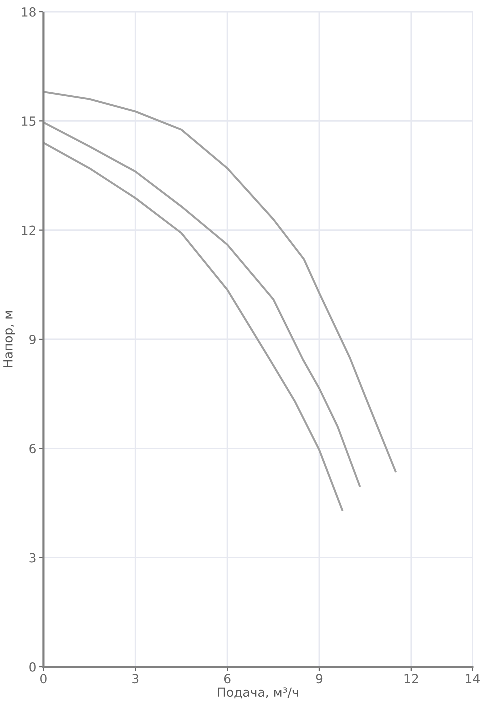 The width and height of the screenshot is (483, 722). What do you see at coordinates (258, 693) in the screenshot?
I see `x-axis-title: Подача, м³/ч` at bounding box center [258, 693].